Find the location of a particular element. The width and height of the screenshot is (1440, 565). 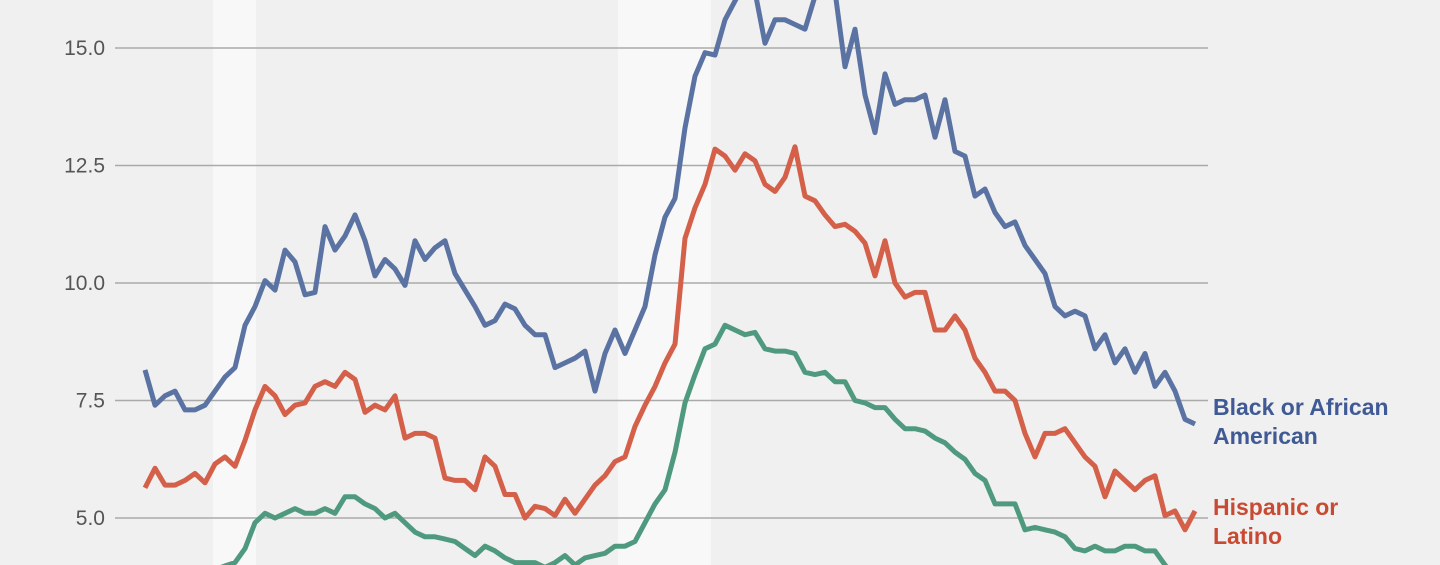

y-tick-label: 12.5 is located at coordinates (84, 166).